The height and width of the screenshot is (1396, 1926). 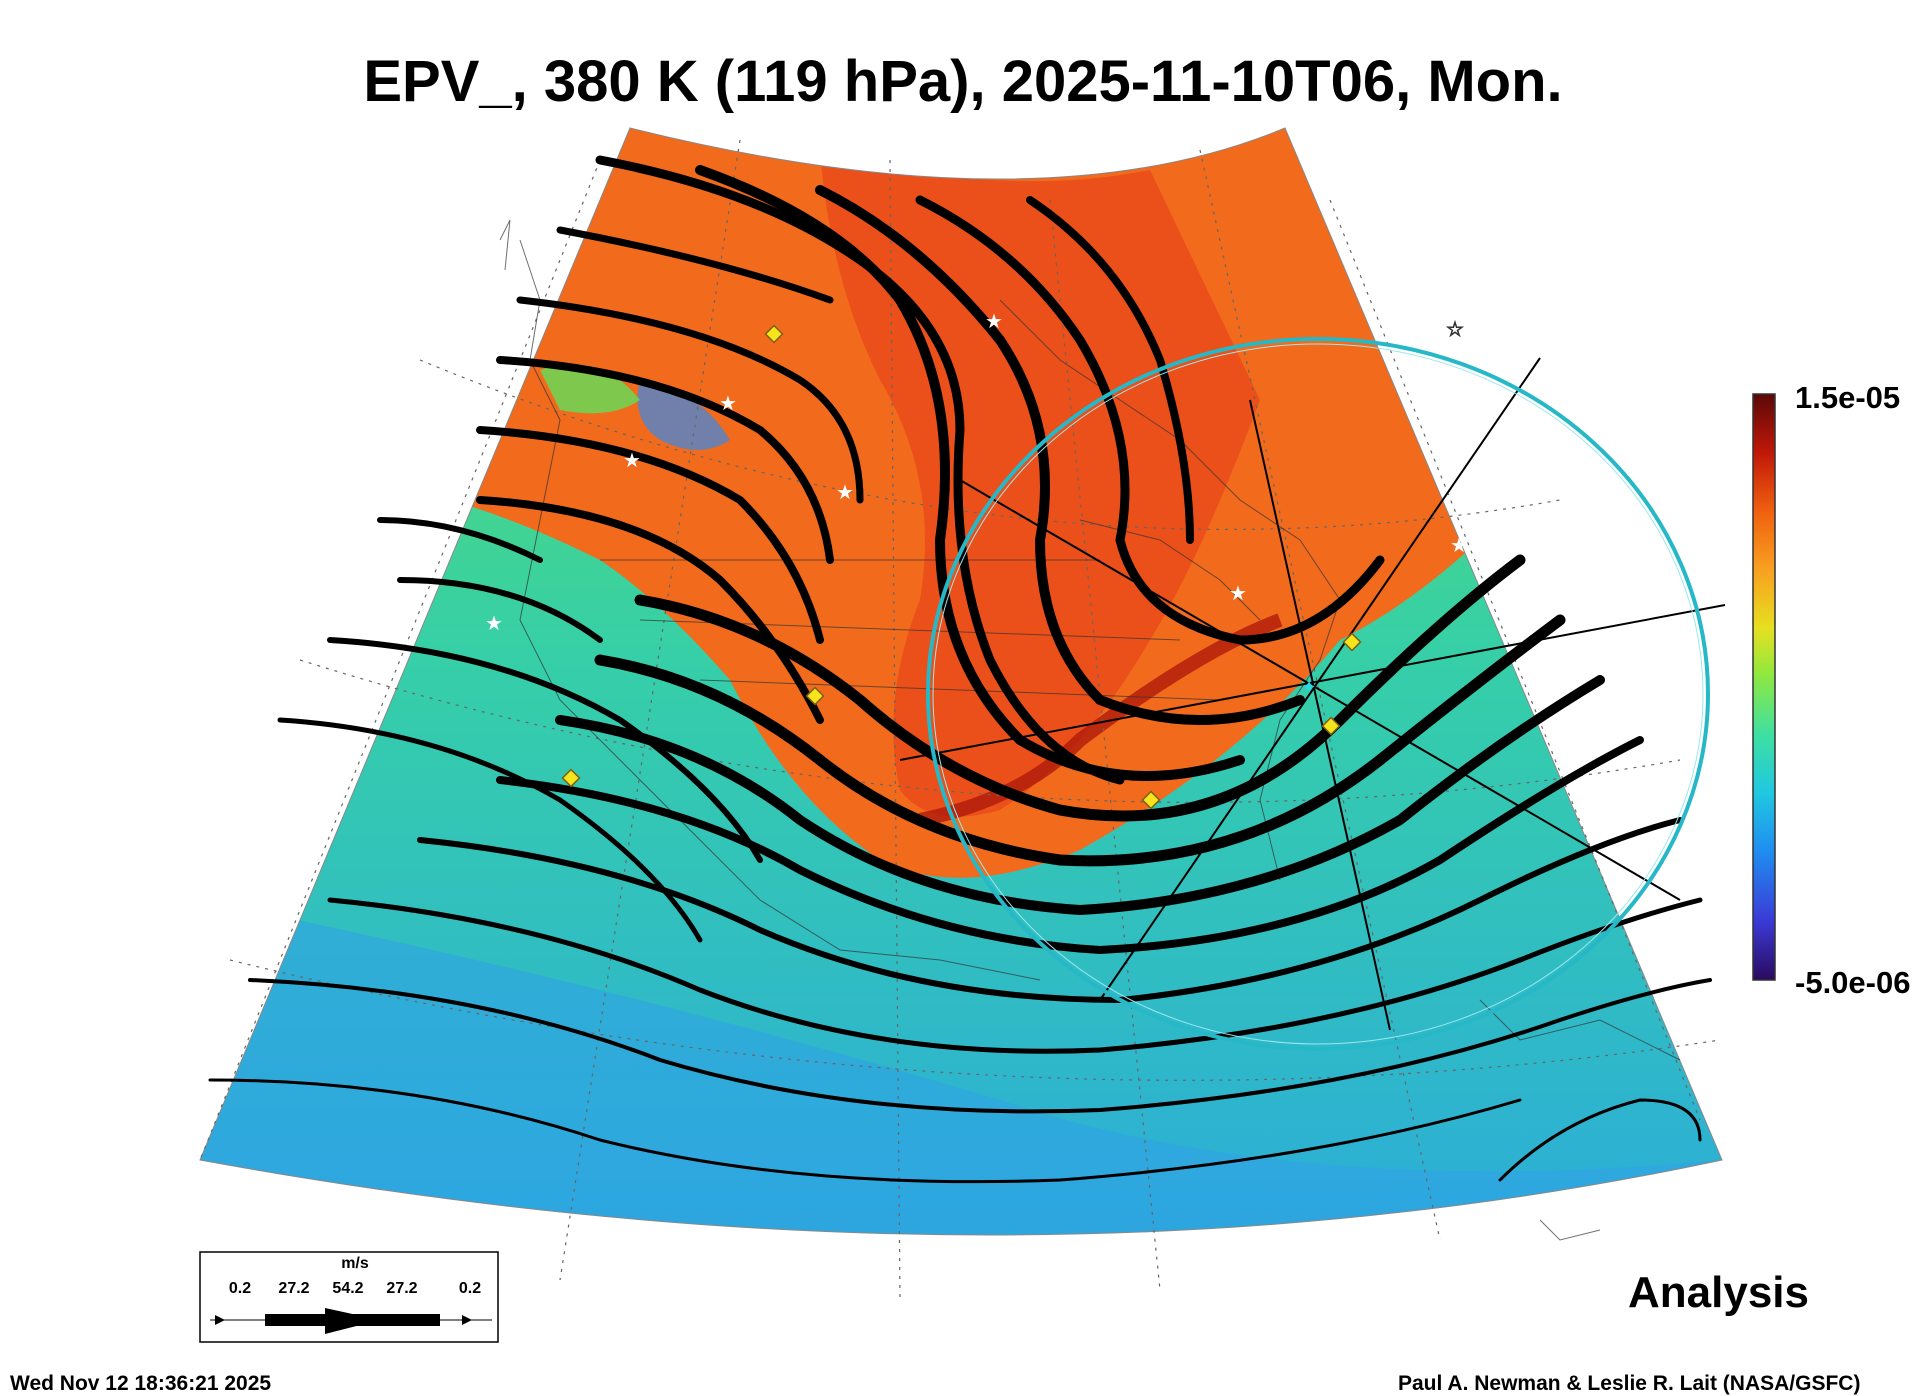 I want to click on site-markers, so click(x=961, y=567).